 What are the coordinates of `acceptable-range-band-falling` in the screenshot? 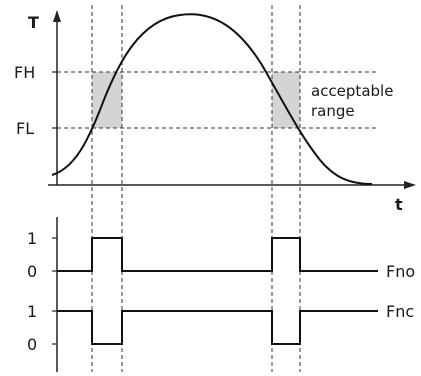 It's located at (286, 100).